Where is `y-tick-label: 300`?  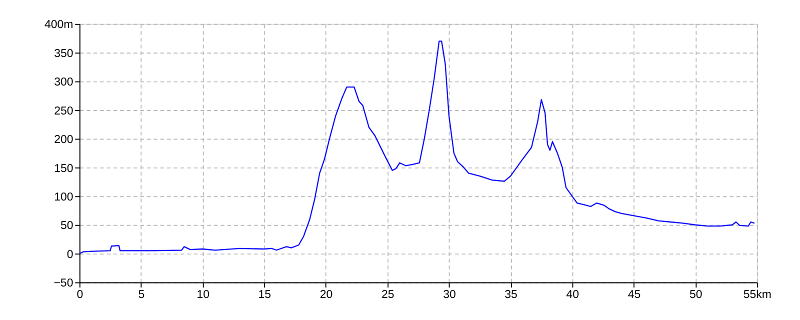
y-tick-label: 300 is located at coordinates (64, 82).